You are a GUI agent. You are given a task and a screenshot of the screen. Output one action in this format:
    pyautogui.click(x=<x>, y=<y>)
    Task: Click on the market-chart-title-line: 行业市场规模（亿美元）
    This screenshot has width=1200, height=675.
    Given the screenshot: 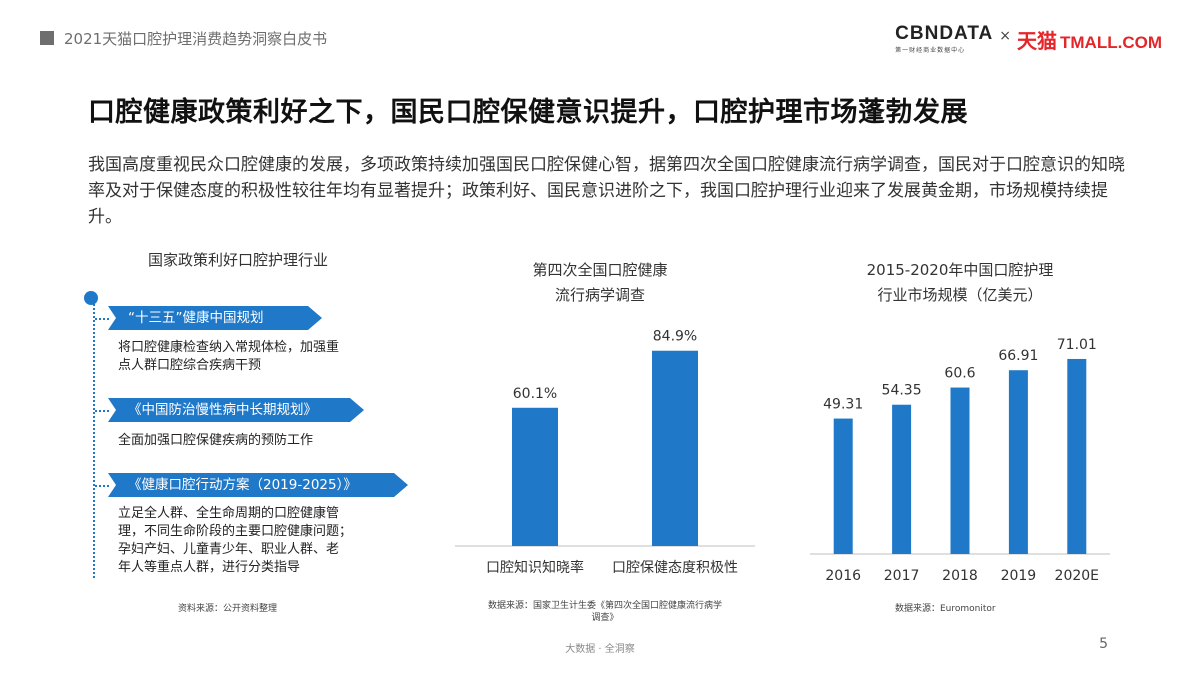 What is the action you would take?
    pyautogui.click(x=960, y=295)
    